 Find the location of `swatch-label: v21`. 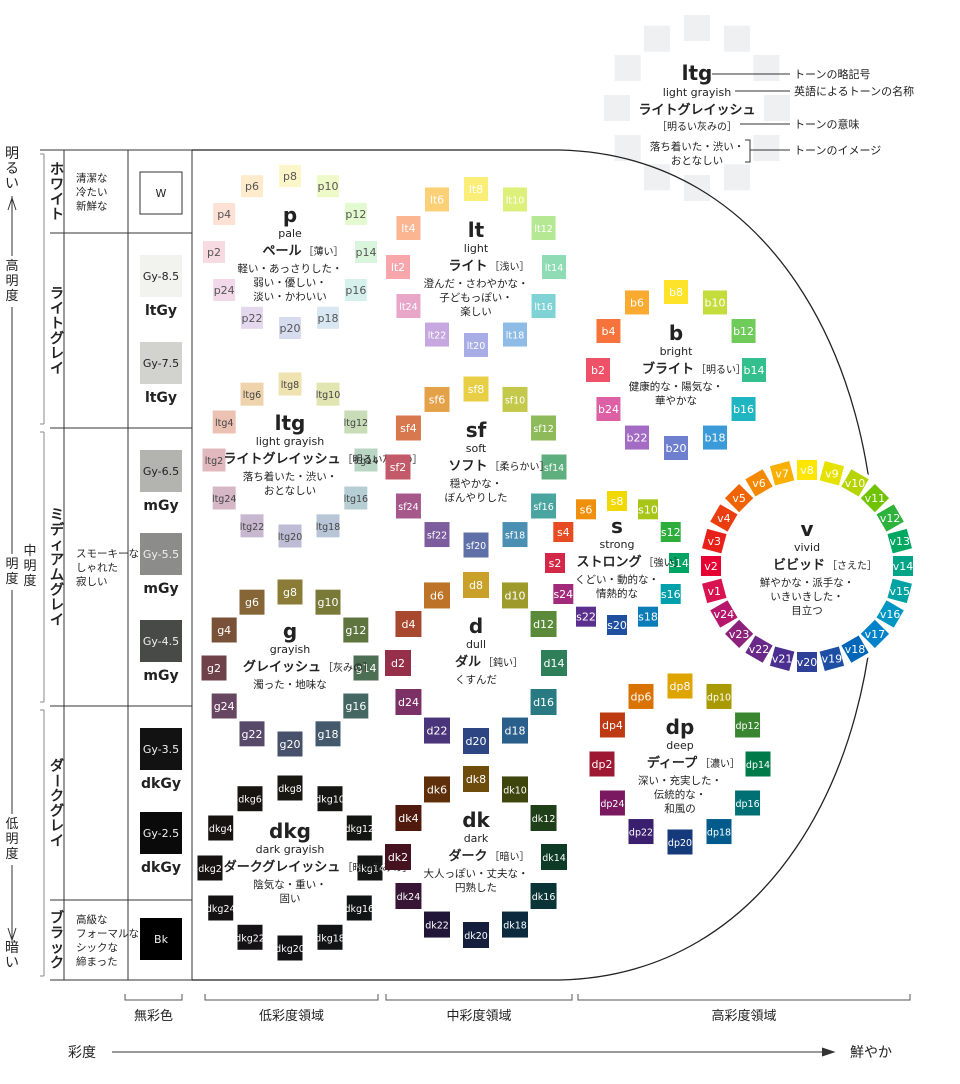

swatch-label: v21 is located at coordinates (782, 659).